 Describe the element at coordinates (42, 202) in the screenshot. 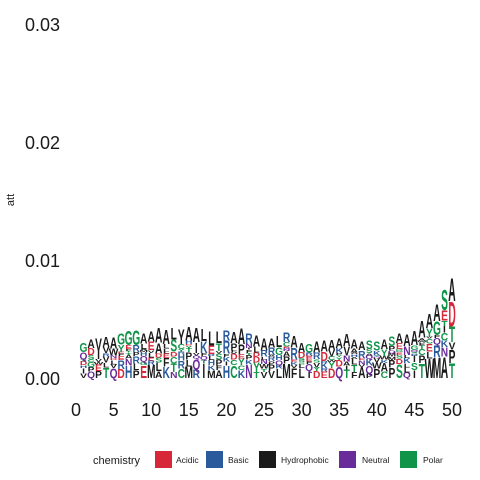

I see `y-axis-ticks: 0.00 0.01 0.02 0.03` at that location.